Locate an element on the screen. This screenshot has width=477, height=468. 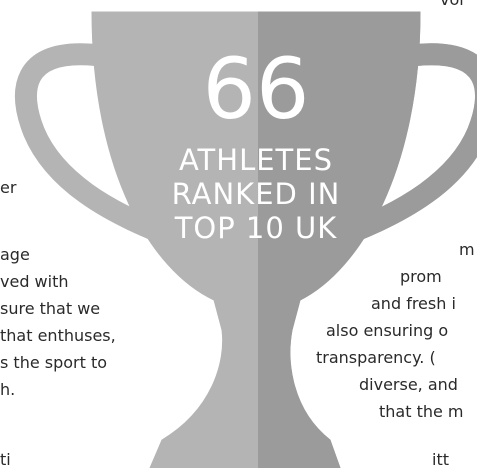
stat-caption: RANKED IN is located at coordinates (256, 194).